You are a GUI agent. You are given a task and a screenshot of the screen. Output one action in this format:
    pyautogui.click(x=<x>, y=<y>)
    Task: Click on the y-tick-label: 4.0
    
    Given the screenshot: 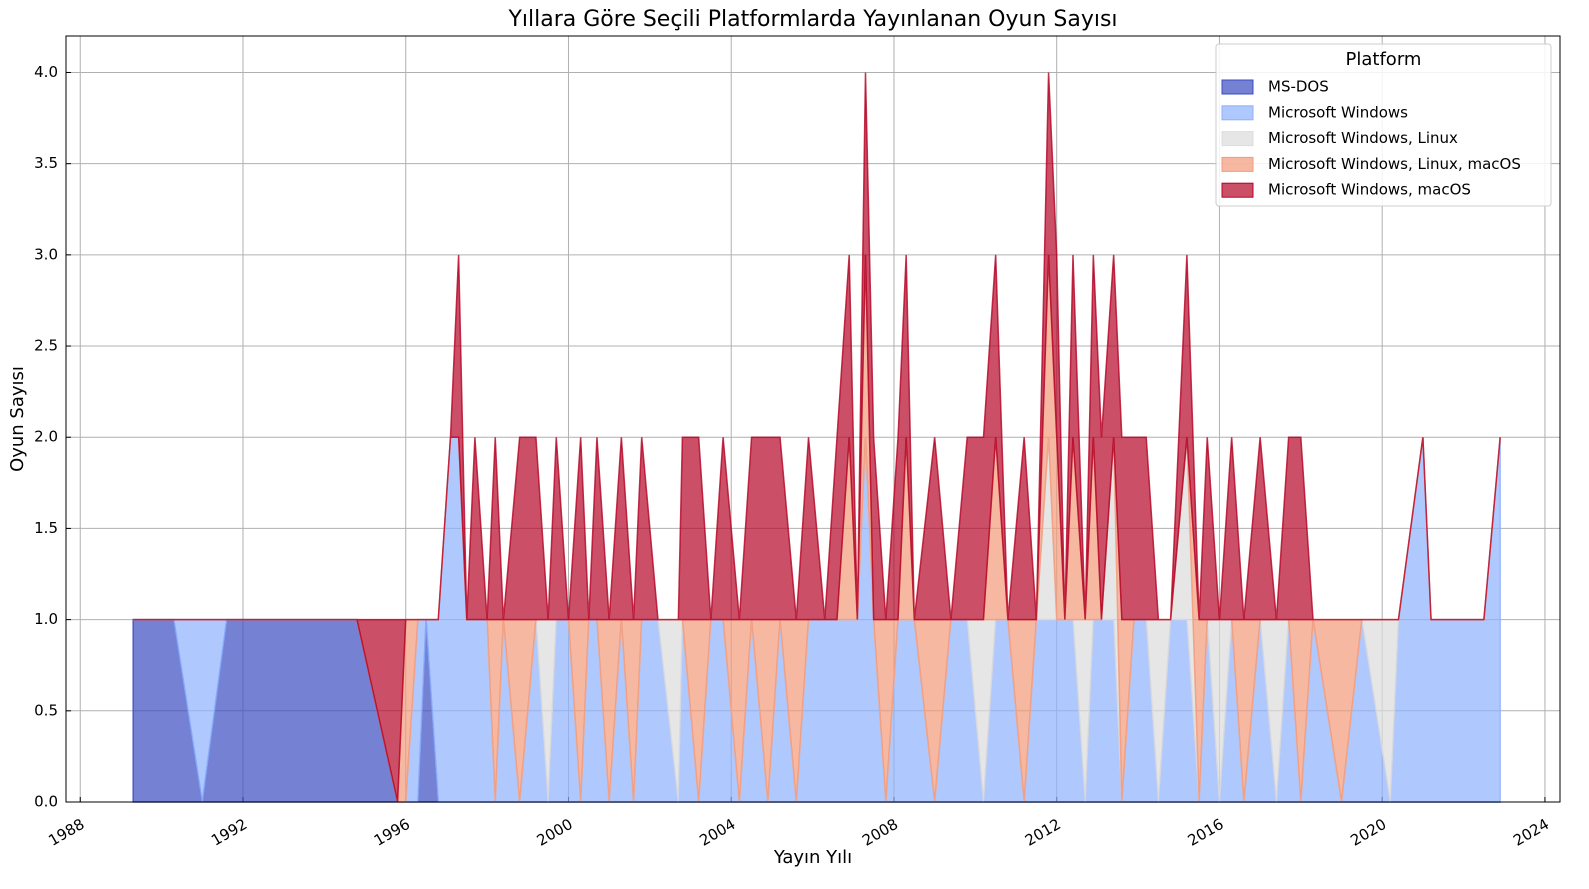 What is the action you would take?
    pyautogui.click(x=46, y=72)
    